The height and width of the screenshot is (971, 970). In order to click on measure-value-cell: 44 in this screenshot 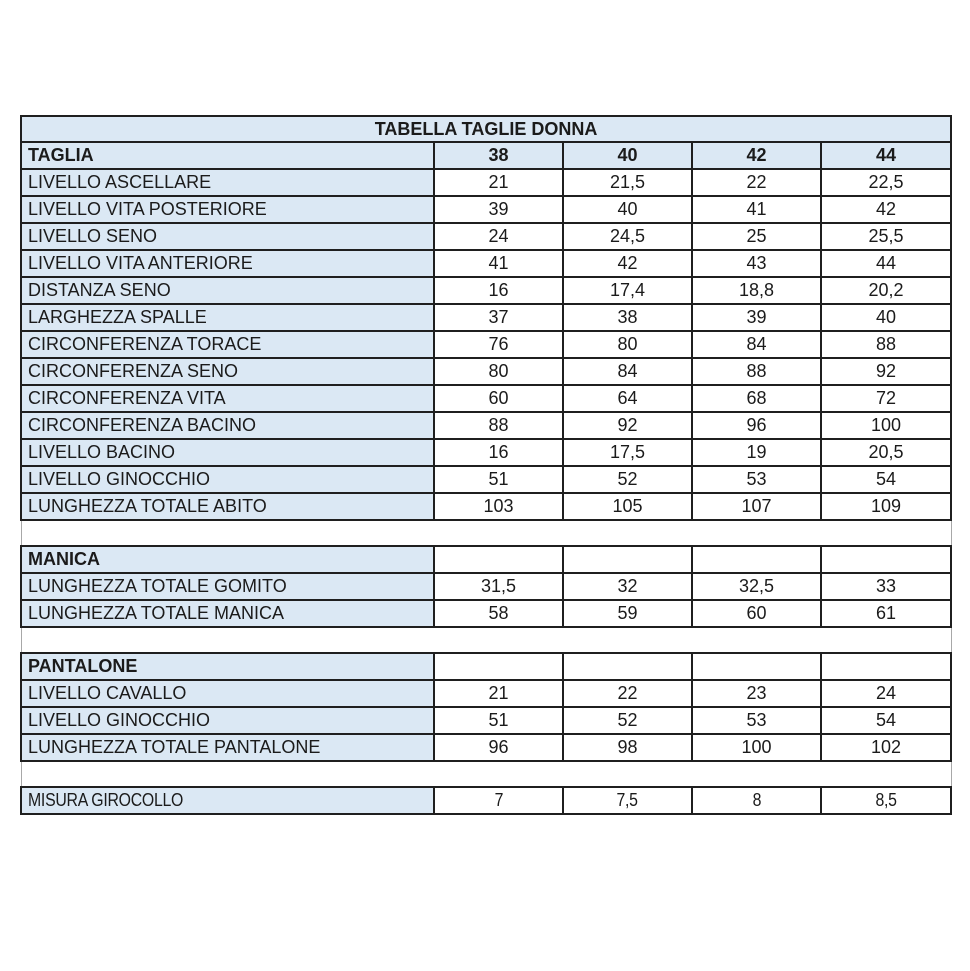, I will do `click(886, 263)`.